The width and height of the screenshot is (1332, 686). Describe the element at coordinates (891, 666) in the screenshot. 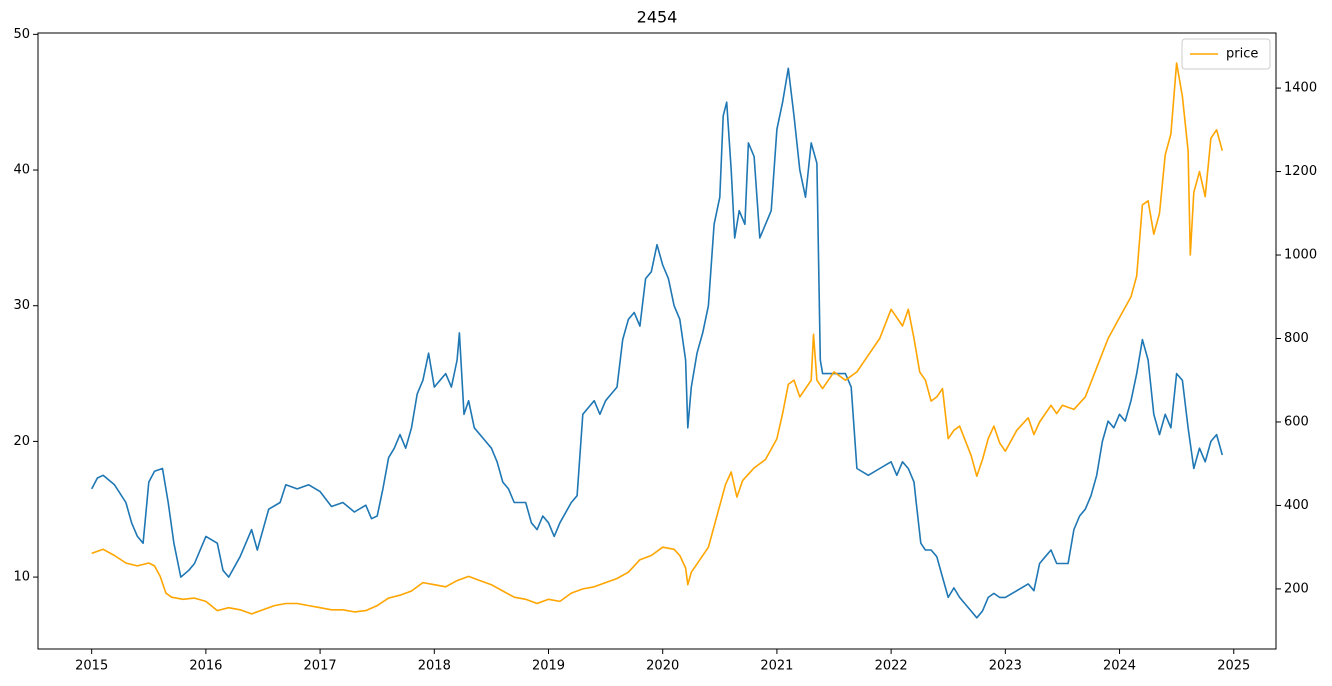

I see `x-tick-label: 2022` at that location.